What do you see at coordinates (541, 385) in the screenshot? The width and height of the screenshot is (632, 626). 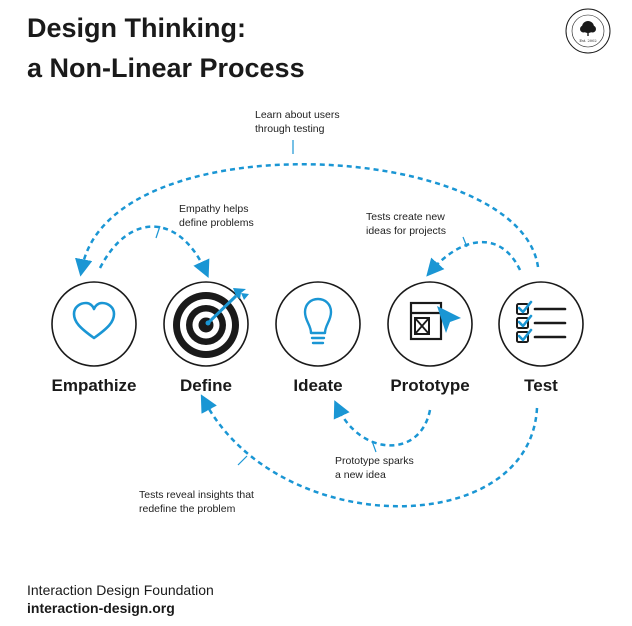 I see `stage-label-test: Test` at bounding box center [541, 385].